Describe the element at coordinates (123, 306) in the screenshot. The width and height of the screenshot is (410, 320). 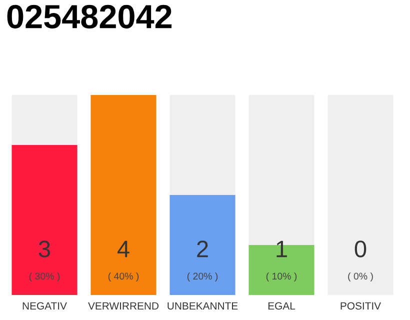
I see `x-tick-label: VERWIRREND` at that location.